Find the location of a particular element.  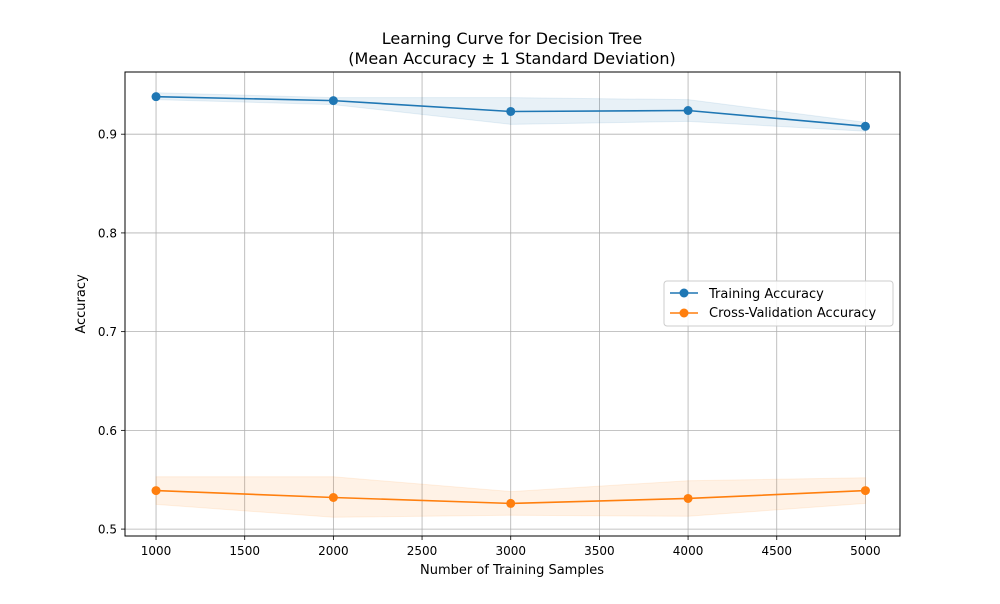

y-tick-label: 0.6 is located at coordinates (107, 431).